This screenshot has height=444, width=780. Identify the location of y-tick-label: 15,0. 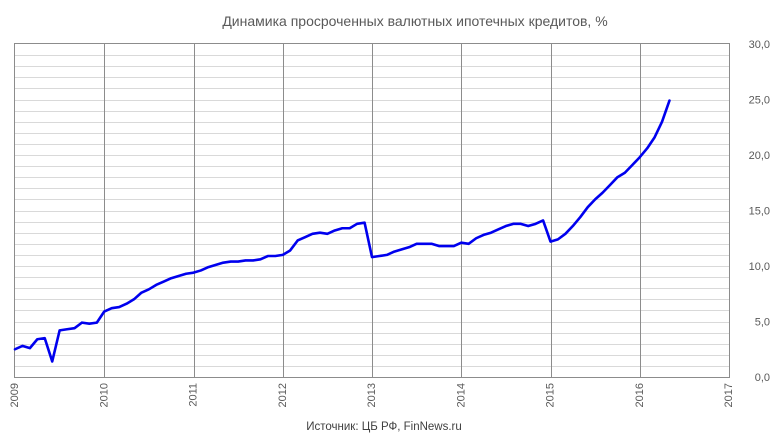
(759, 212).